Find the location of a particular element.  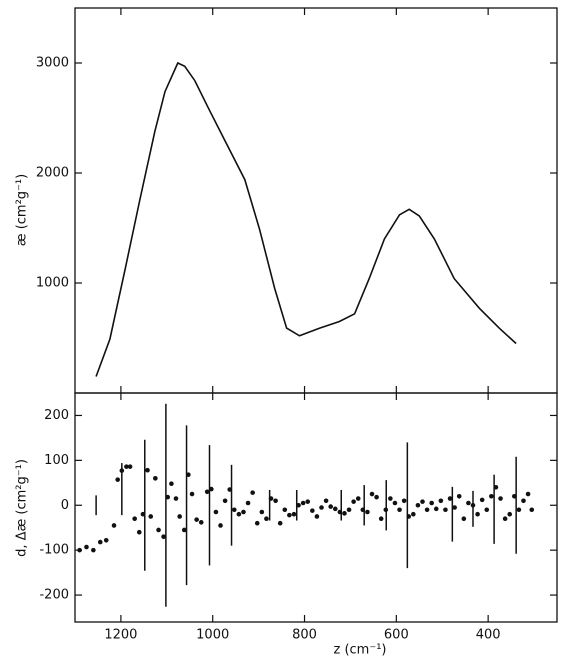

top-y-label: æ (cm²g⁻¹) is located at coordinates (22, 210).